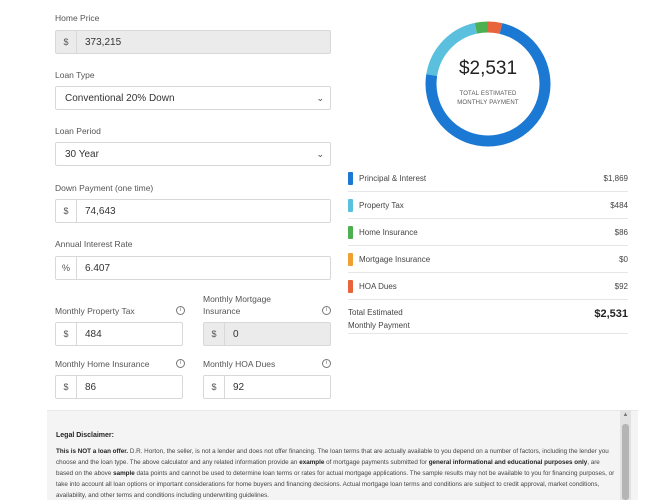 This screenshot has width=663, height=500. What do you see at coordinates (193, 211) in the screenshot?
I see `down-payment-field: $ 74,643` at bounding box center [193, 211].